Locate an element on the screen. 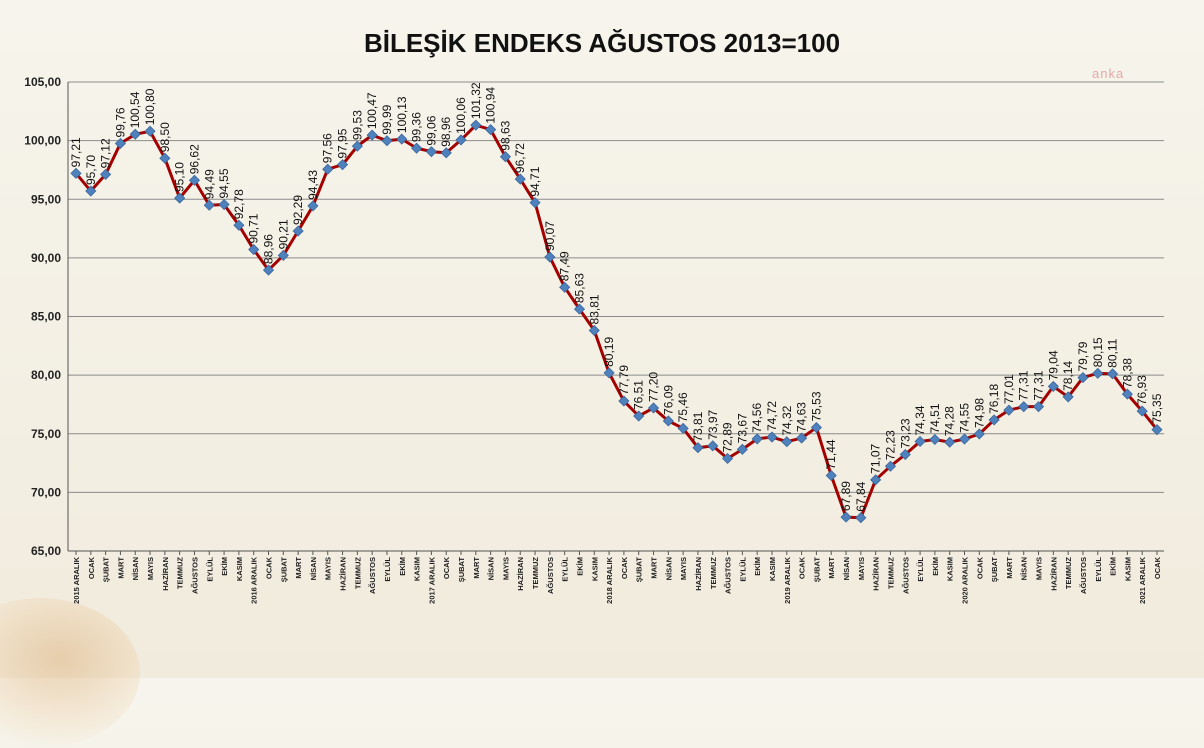 This screenshot has width=1204, height=748. x-tick-label: HAZİRAN is located at coordinates (698, 574).